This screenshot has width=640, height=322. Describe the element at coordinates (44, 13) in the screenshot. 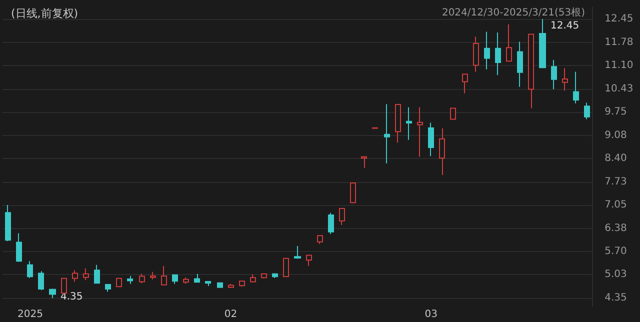

I see `chart-title: (日线,前复权)` at that location.